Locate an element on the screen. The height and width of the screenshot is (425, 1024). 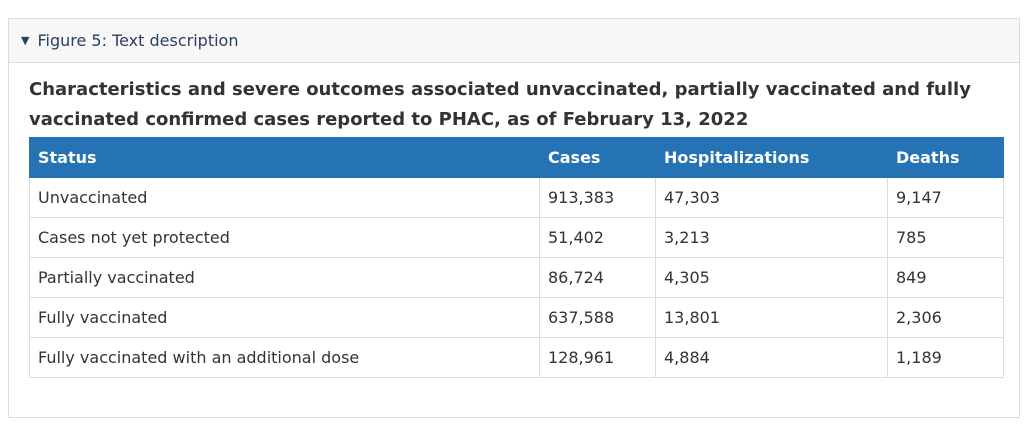
table-header-row: Status Cases Hospitalizations Deaths is located at coordinates (516, 157).